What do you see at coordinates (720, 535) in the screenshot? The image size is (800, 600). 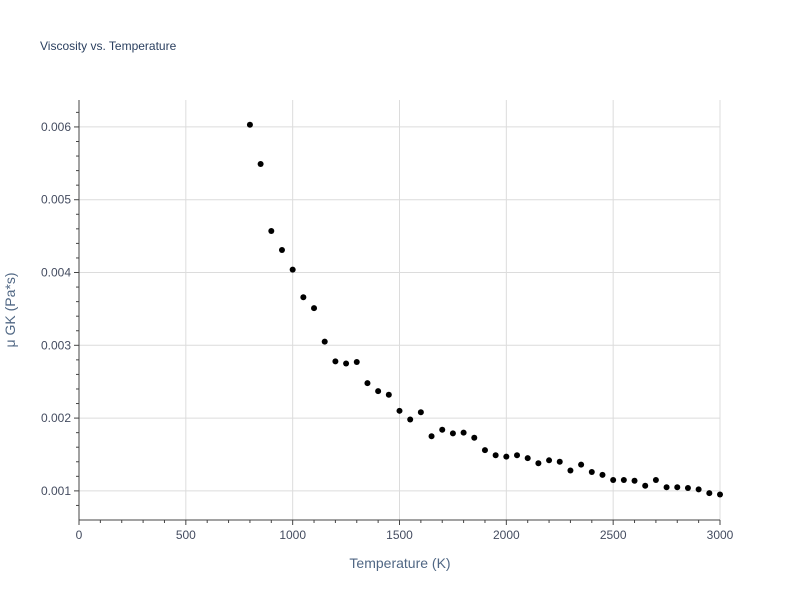 I see `x-tick-label: 3000` at bounding box center [720, 535].